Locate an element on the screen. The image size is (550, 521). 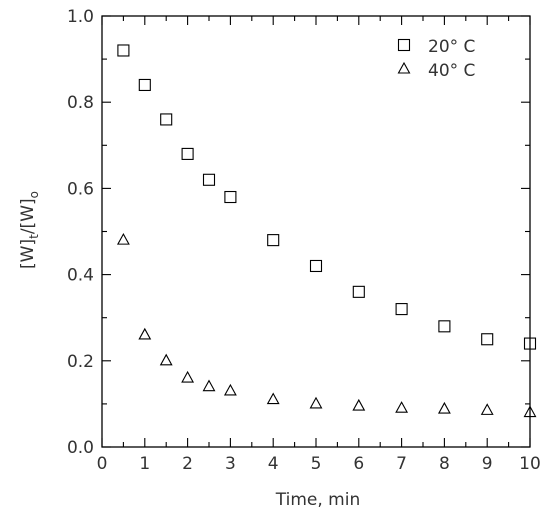
y-tick-label: 0.4 is located at coordinates (80, 276).